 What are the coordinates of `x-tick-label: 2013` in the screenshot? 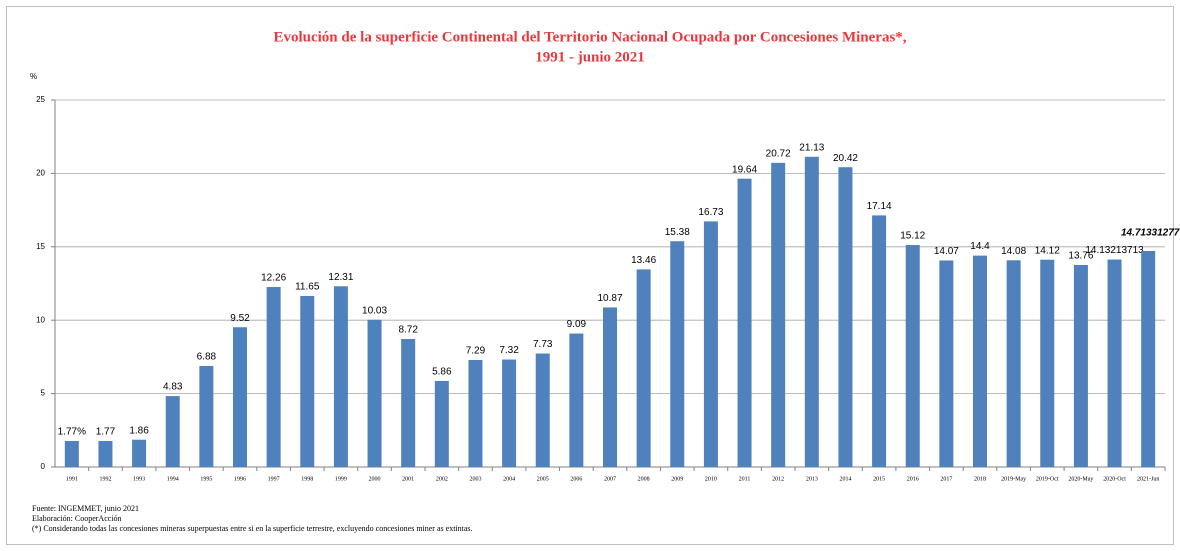 It's located at (812, 479).